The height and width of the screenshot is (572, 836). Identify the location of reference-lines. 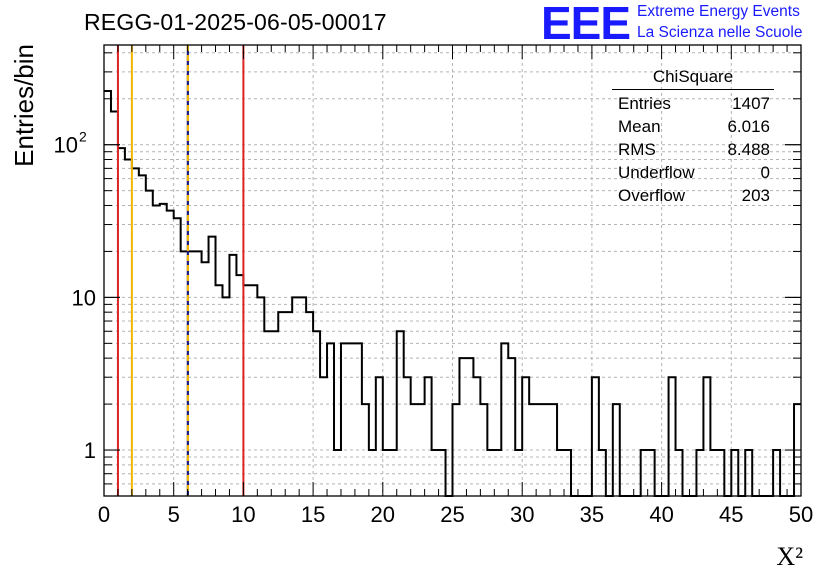
(180, 270).